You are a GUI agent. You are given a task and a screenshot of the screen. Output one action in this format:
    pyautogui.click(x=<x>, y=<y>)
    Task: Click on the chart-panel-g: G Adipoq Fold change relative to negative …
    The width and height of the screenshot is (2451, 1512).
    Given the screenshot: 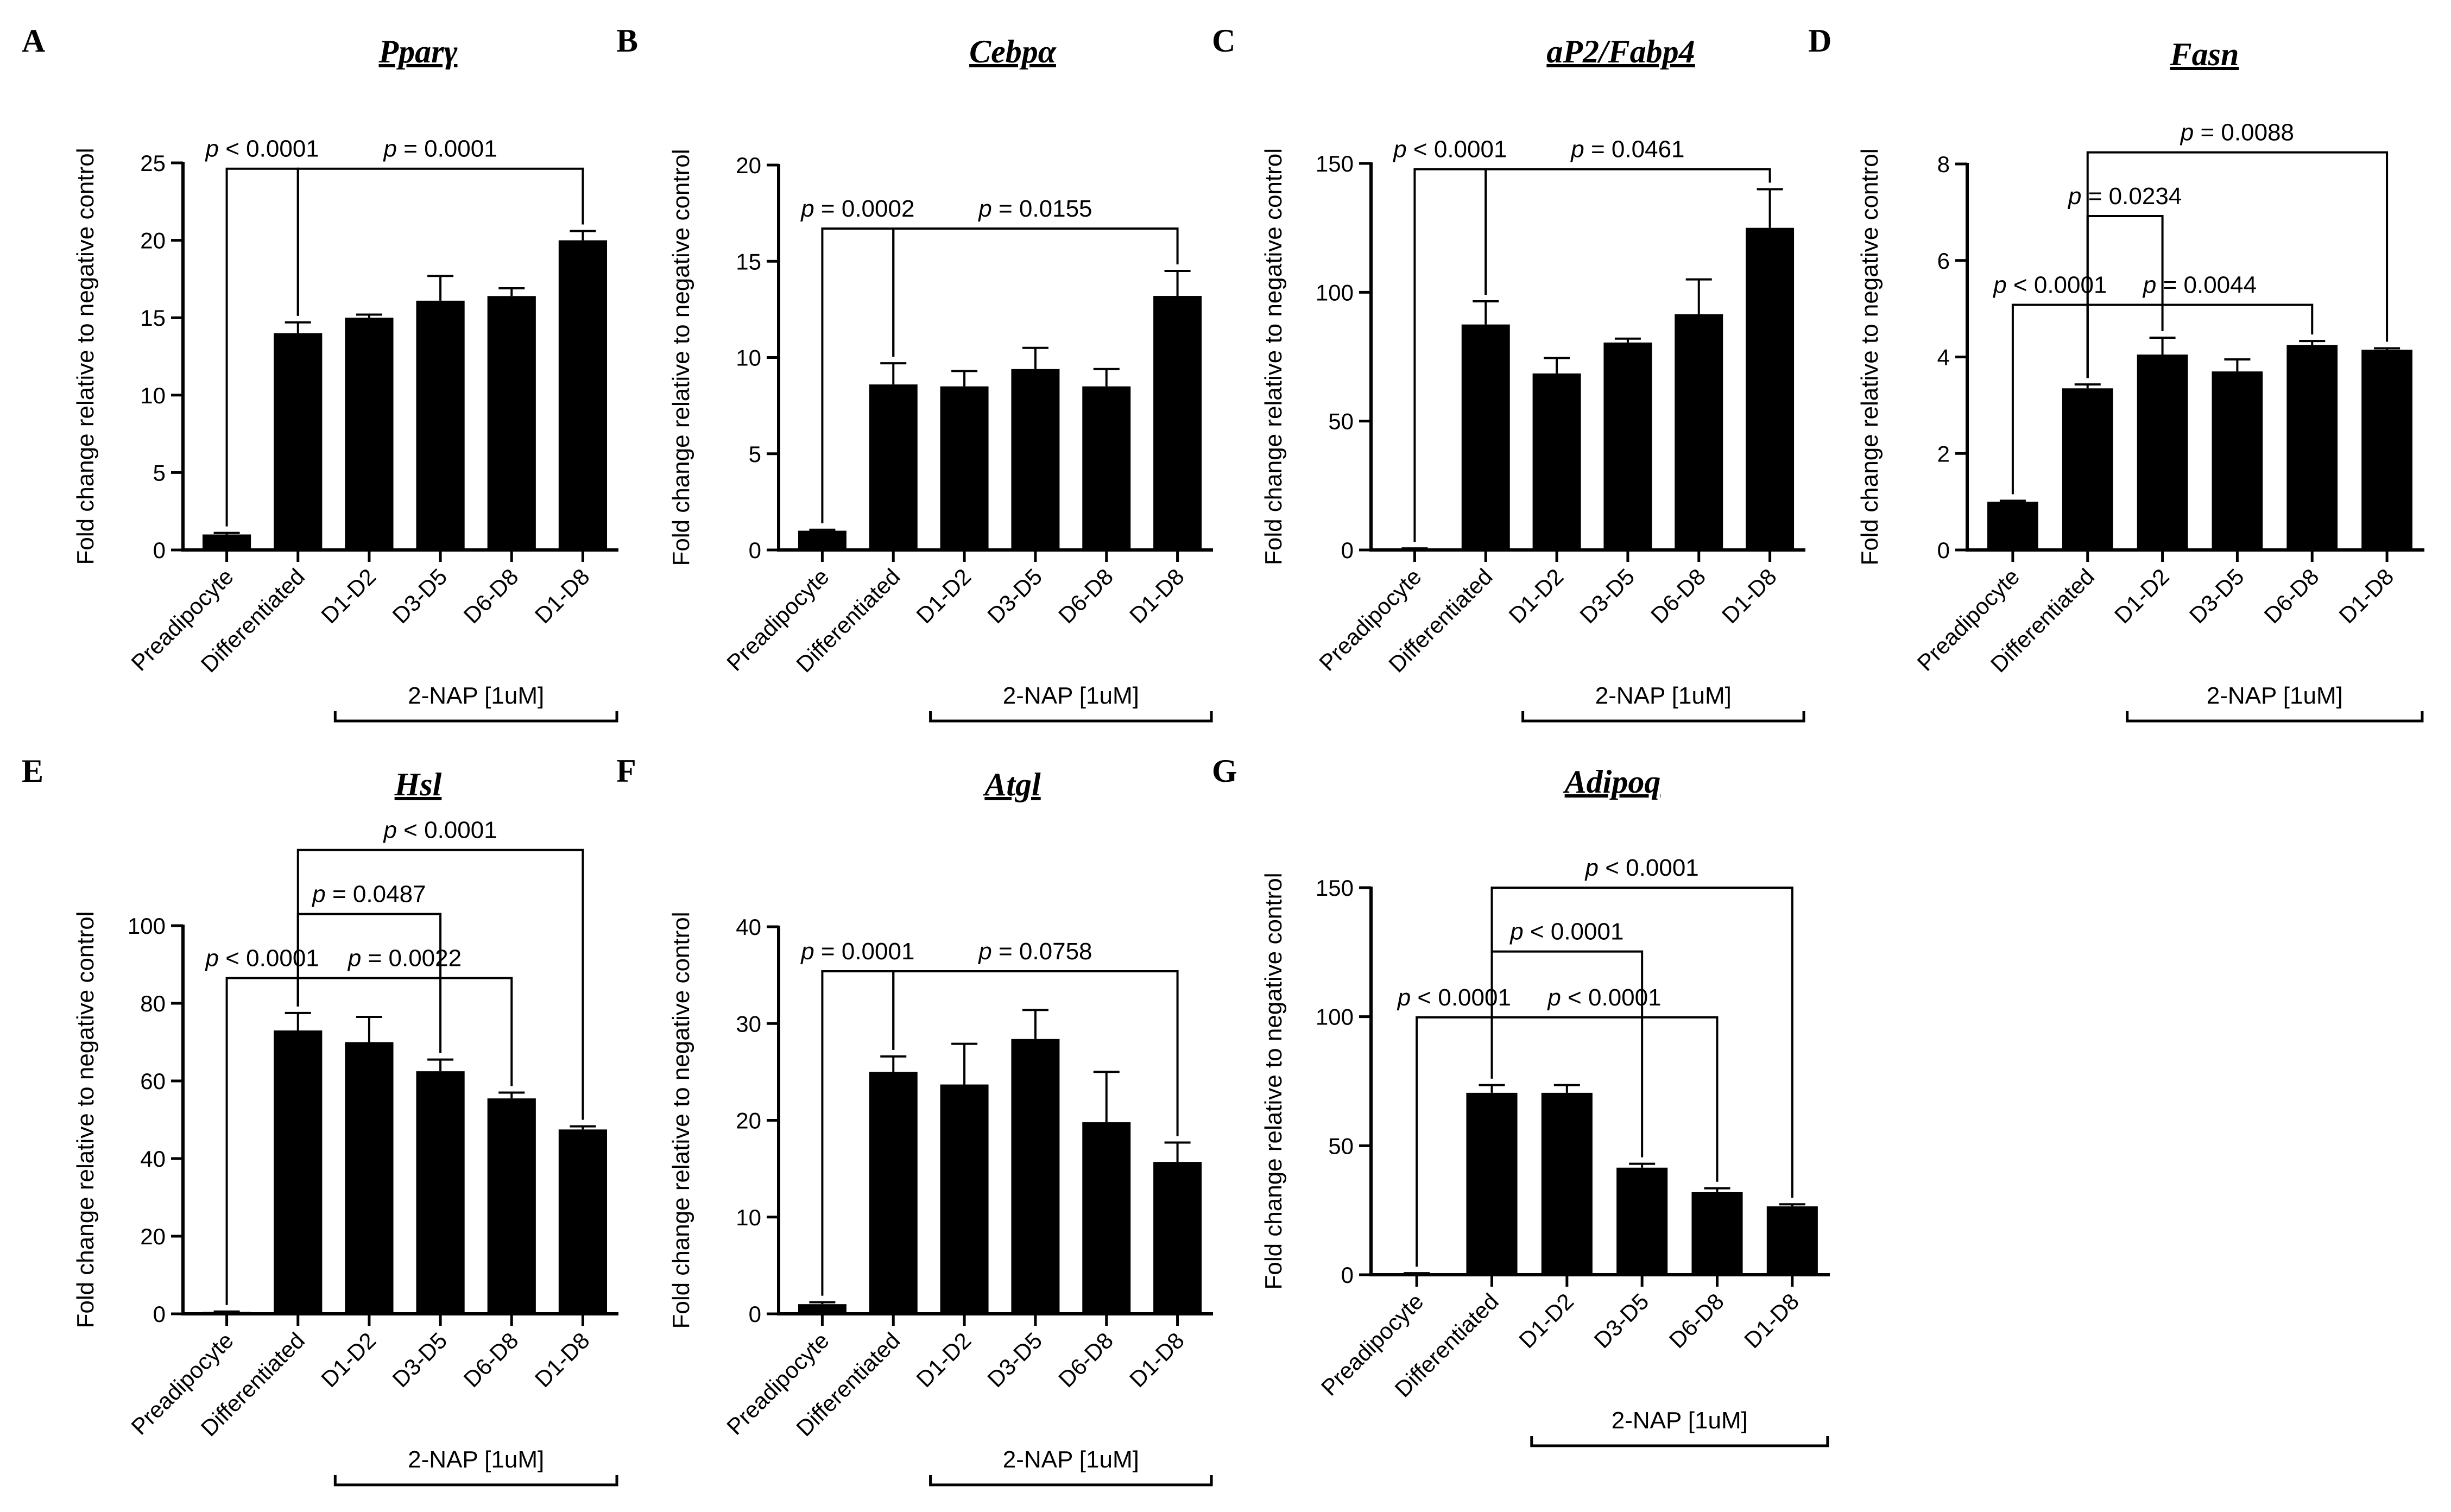 What is the action you would take?
    pyautogui.click(x=1521, y=1100)
    